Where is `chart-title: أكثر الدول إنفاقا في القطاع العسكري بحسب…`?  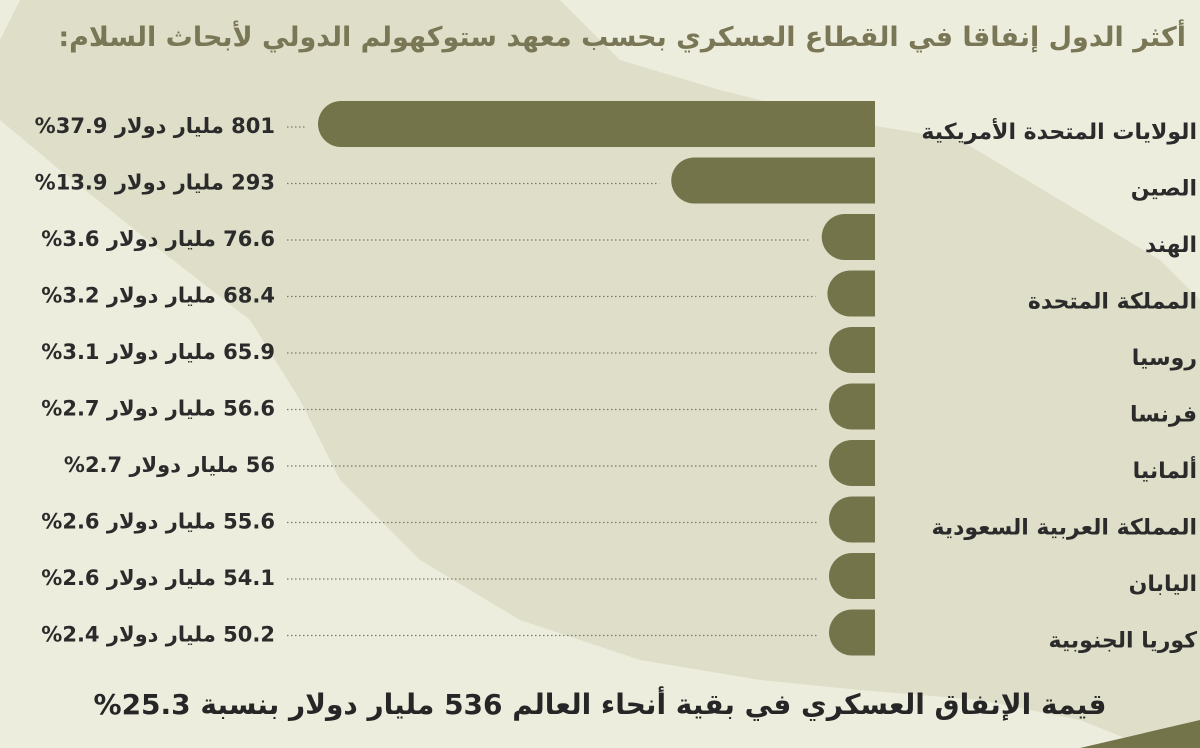
chart-title: أكثر الدول إنفاقا في القطاع العسكري بحسب… is located at coordinates (622, 37).